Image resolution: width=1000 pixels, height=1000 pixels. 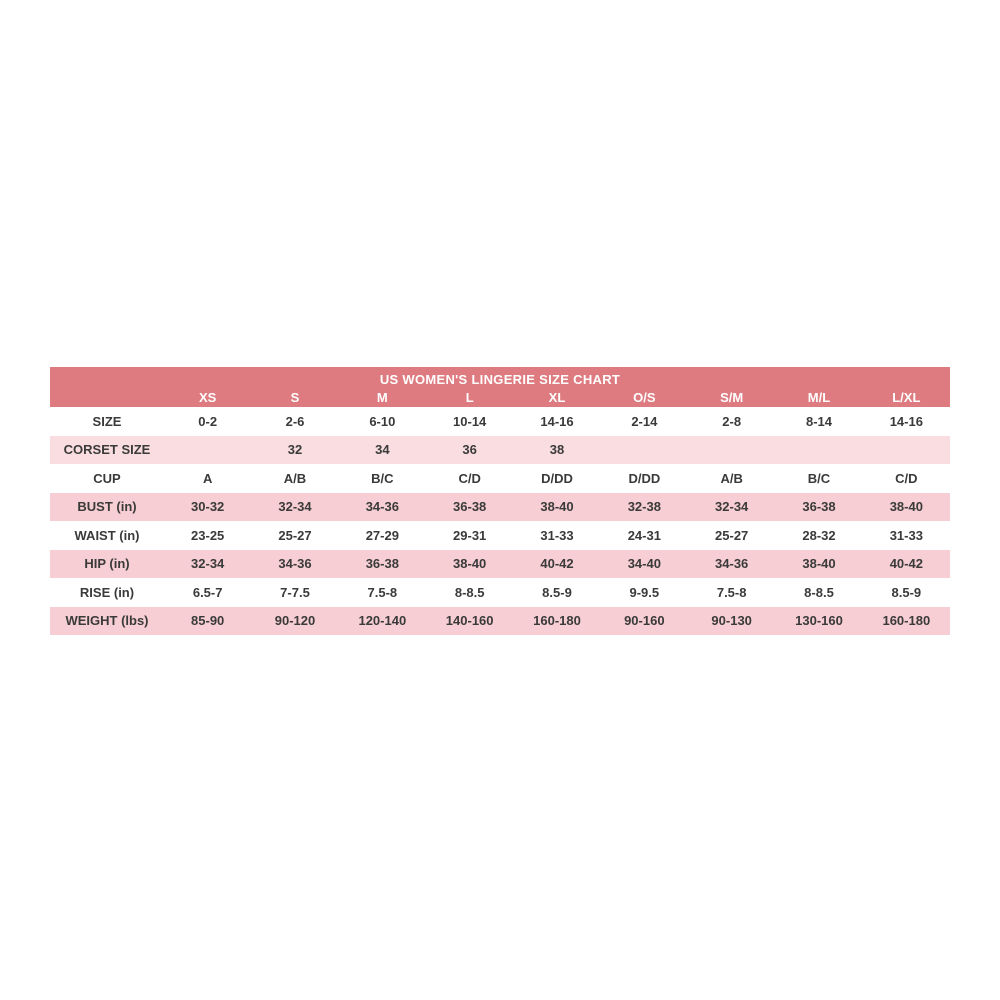 What do you see at coordinates (382, 450) in the screenshot?
I see `table-cell: 34` at bounding box center [382, 450].